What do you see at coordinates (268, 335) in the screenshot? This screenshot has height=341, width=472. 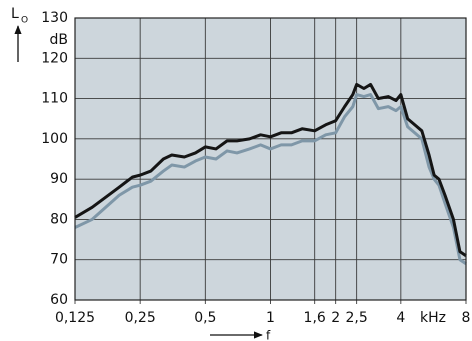 I see `x-axis-label: f` at bounding box center [268, 335].